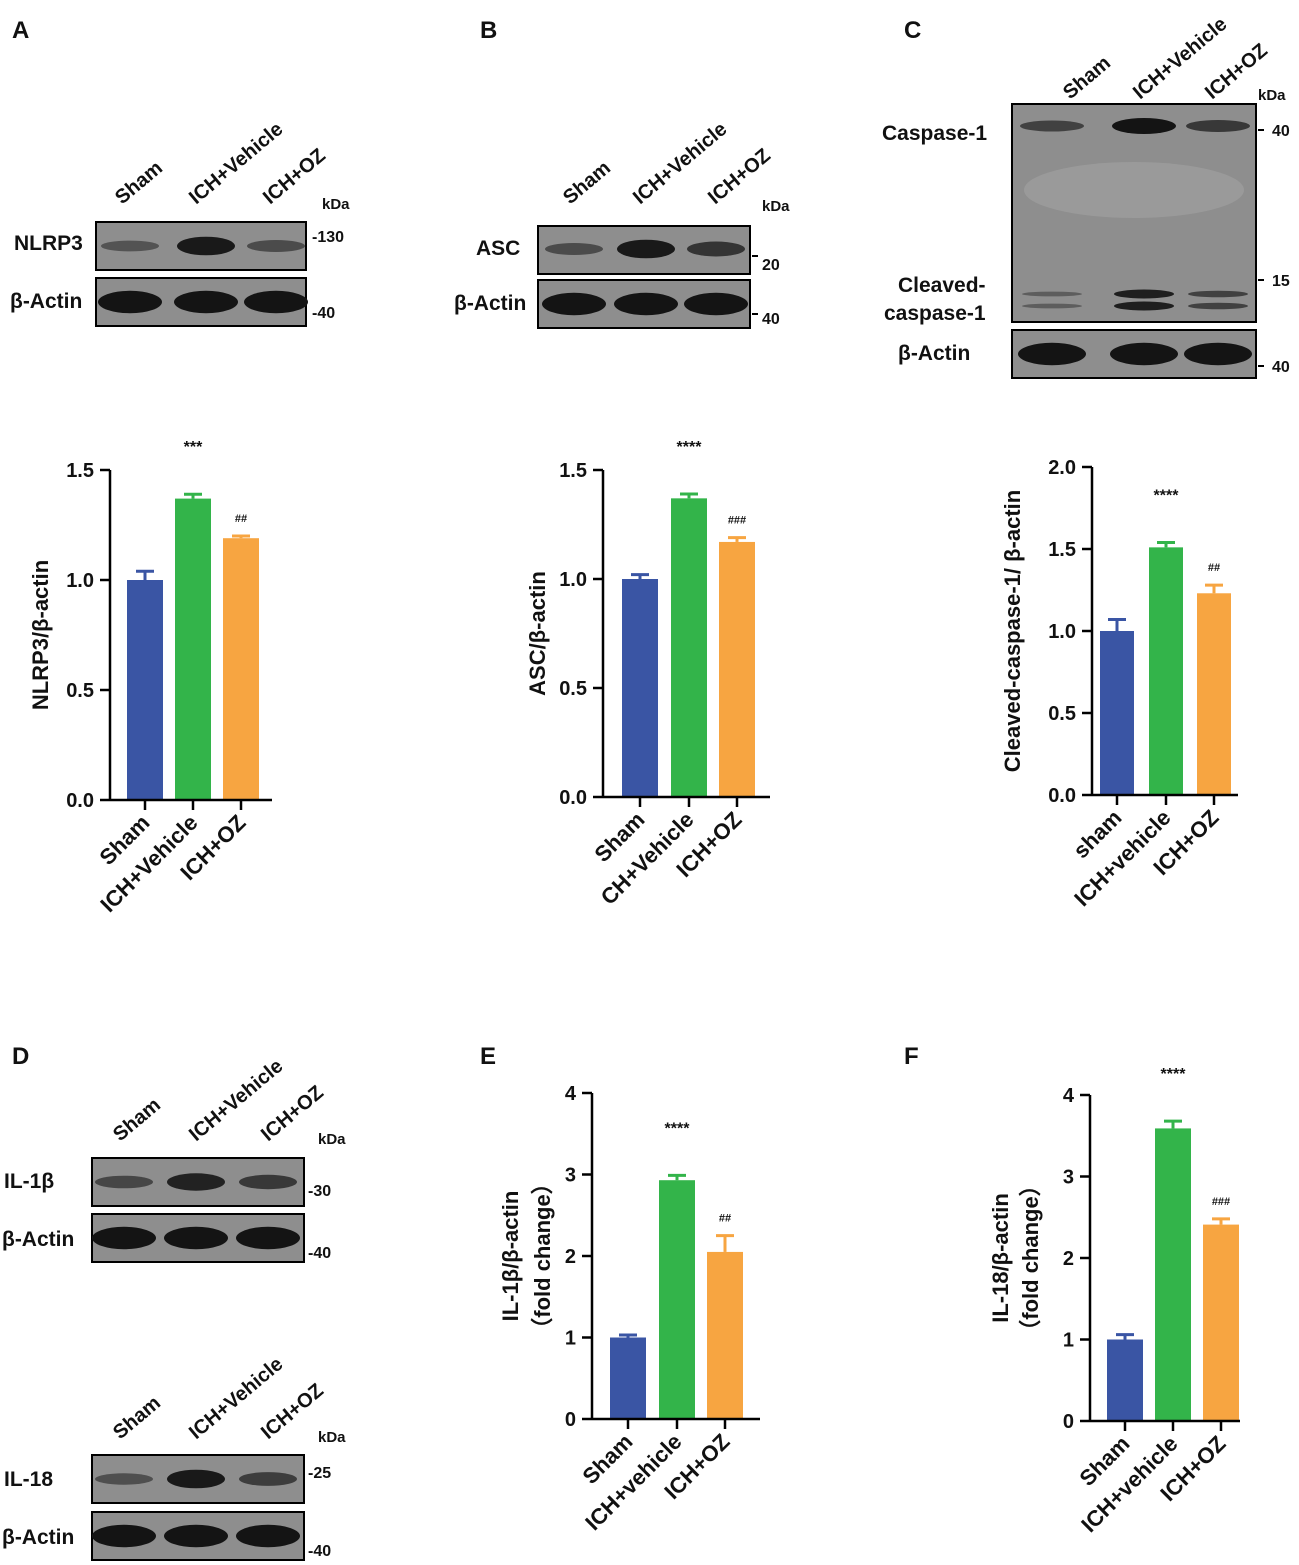 The height and width of the screenshot is (1565, 1299). Describe the element at coordinates (1281, 281) in the screenshot. I see `mw-marker: 15` at that location.